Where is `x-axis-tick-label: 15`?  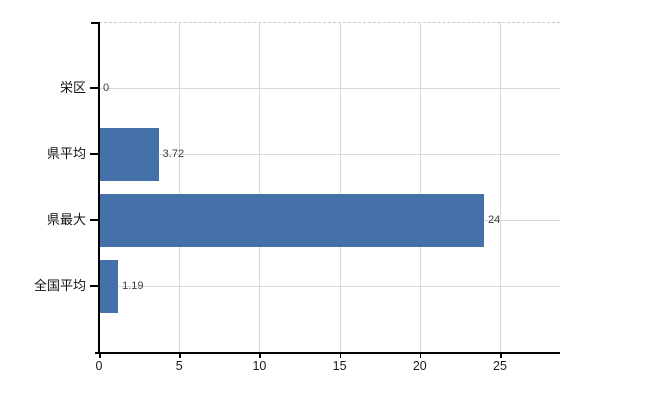 x-axis-tick-label: 15 is located at coordinates (339, 366).